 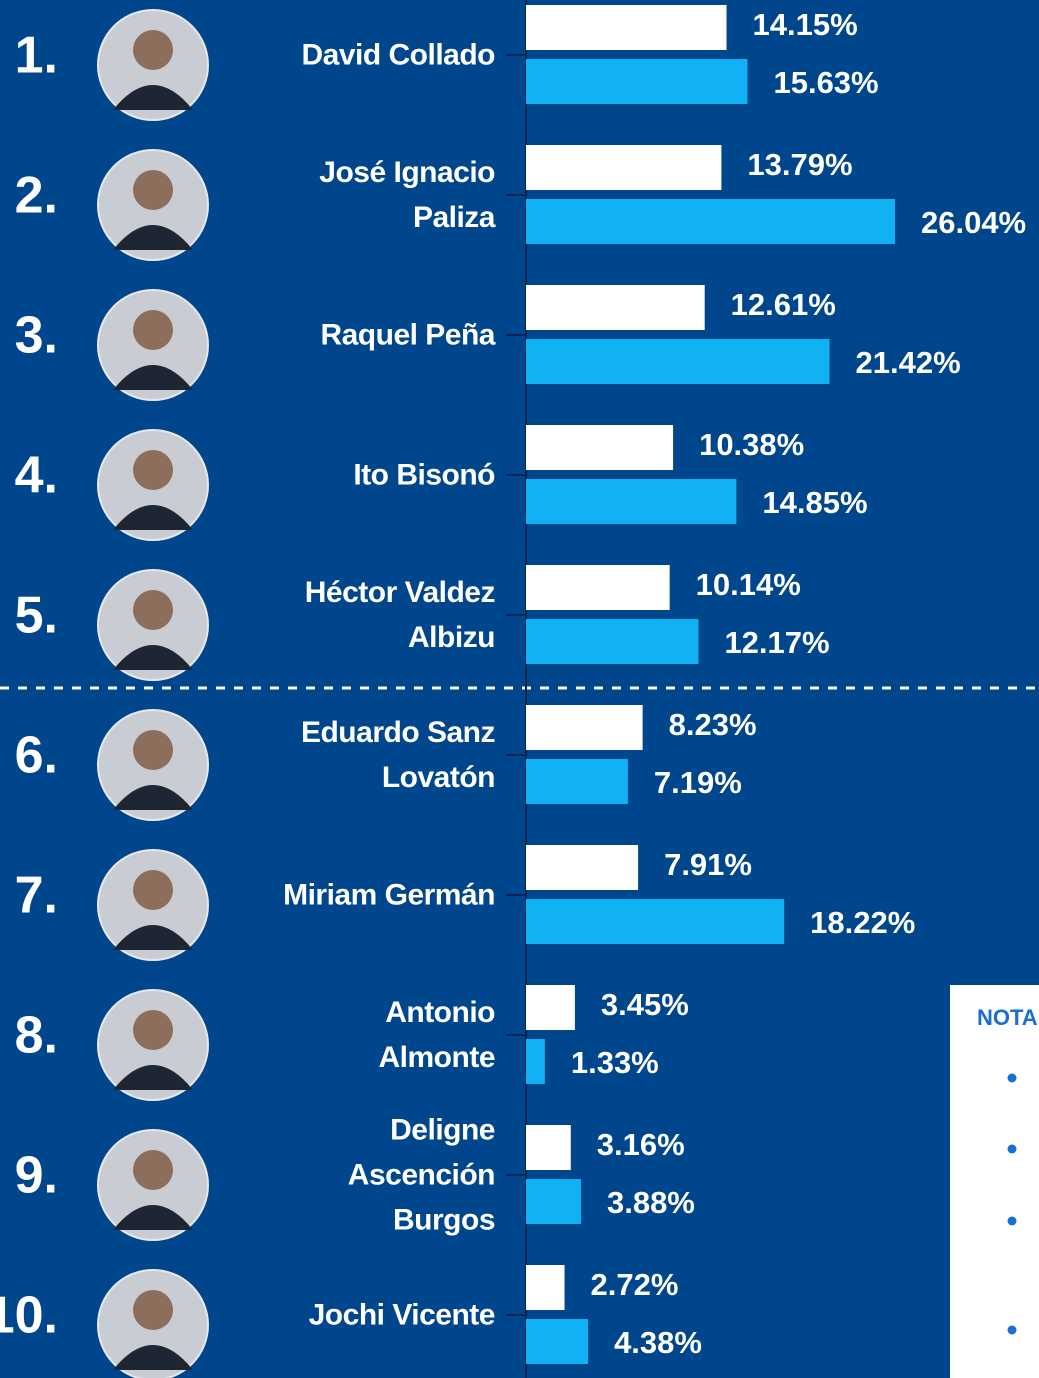 I want to click on category-label: José Ignacio Paliza, so click(x=407, y=195).